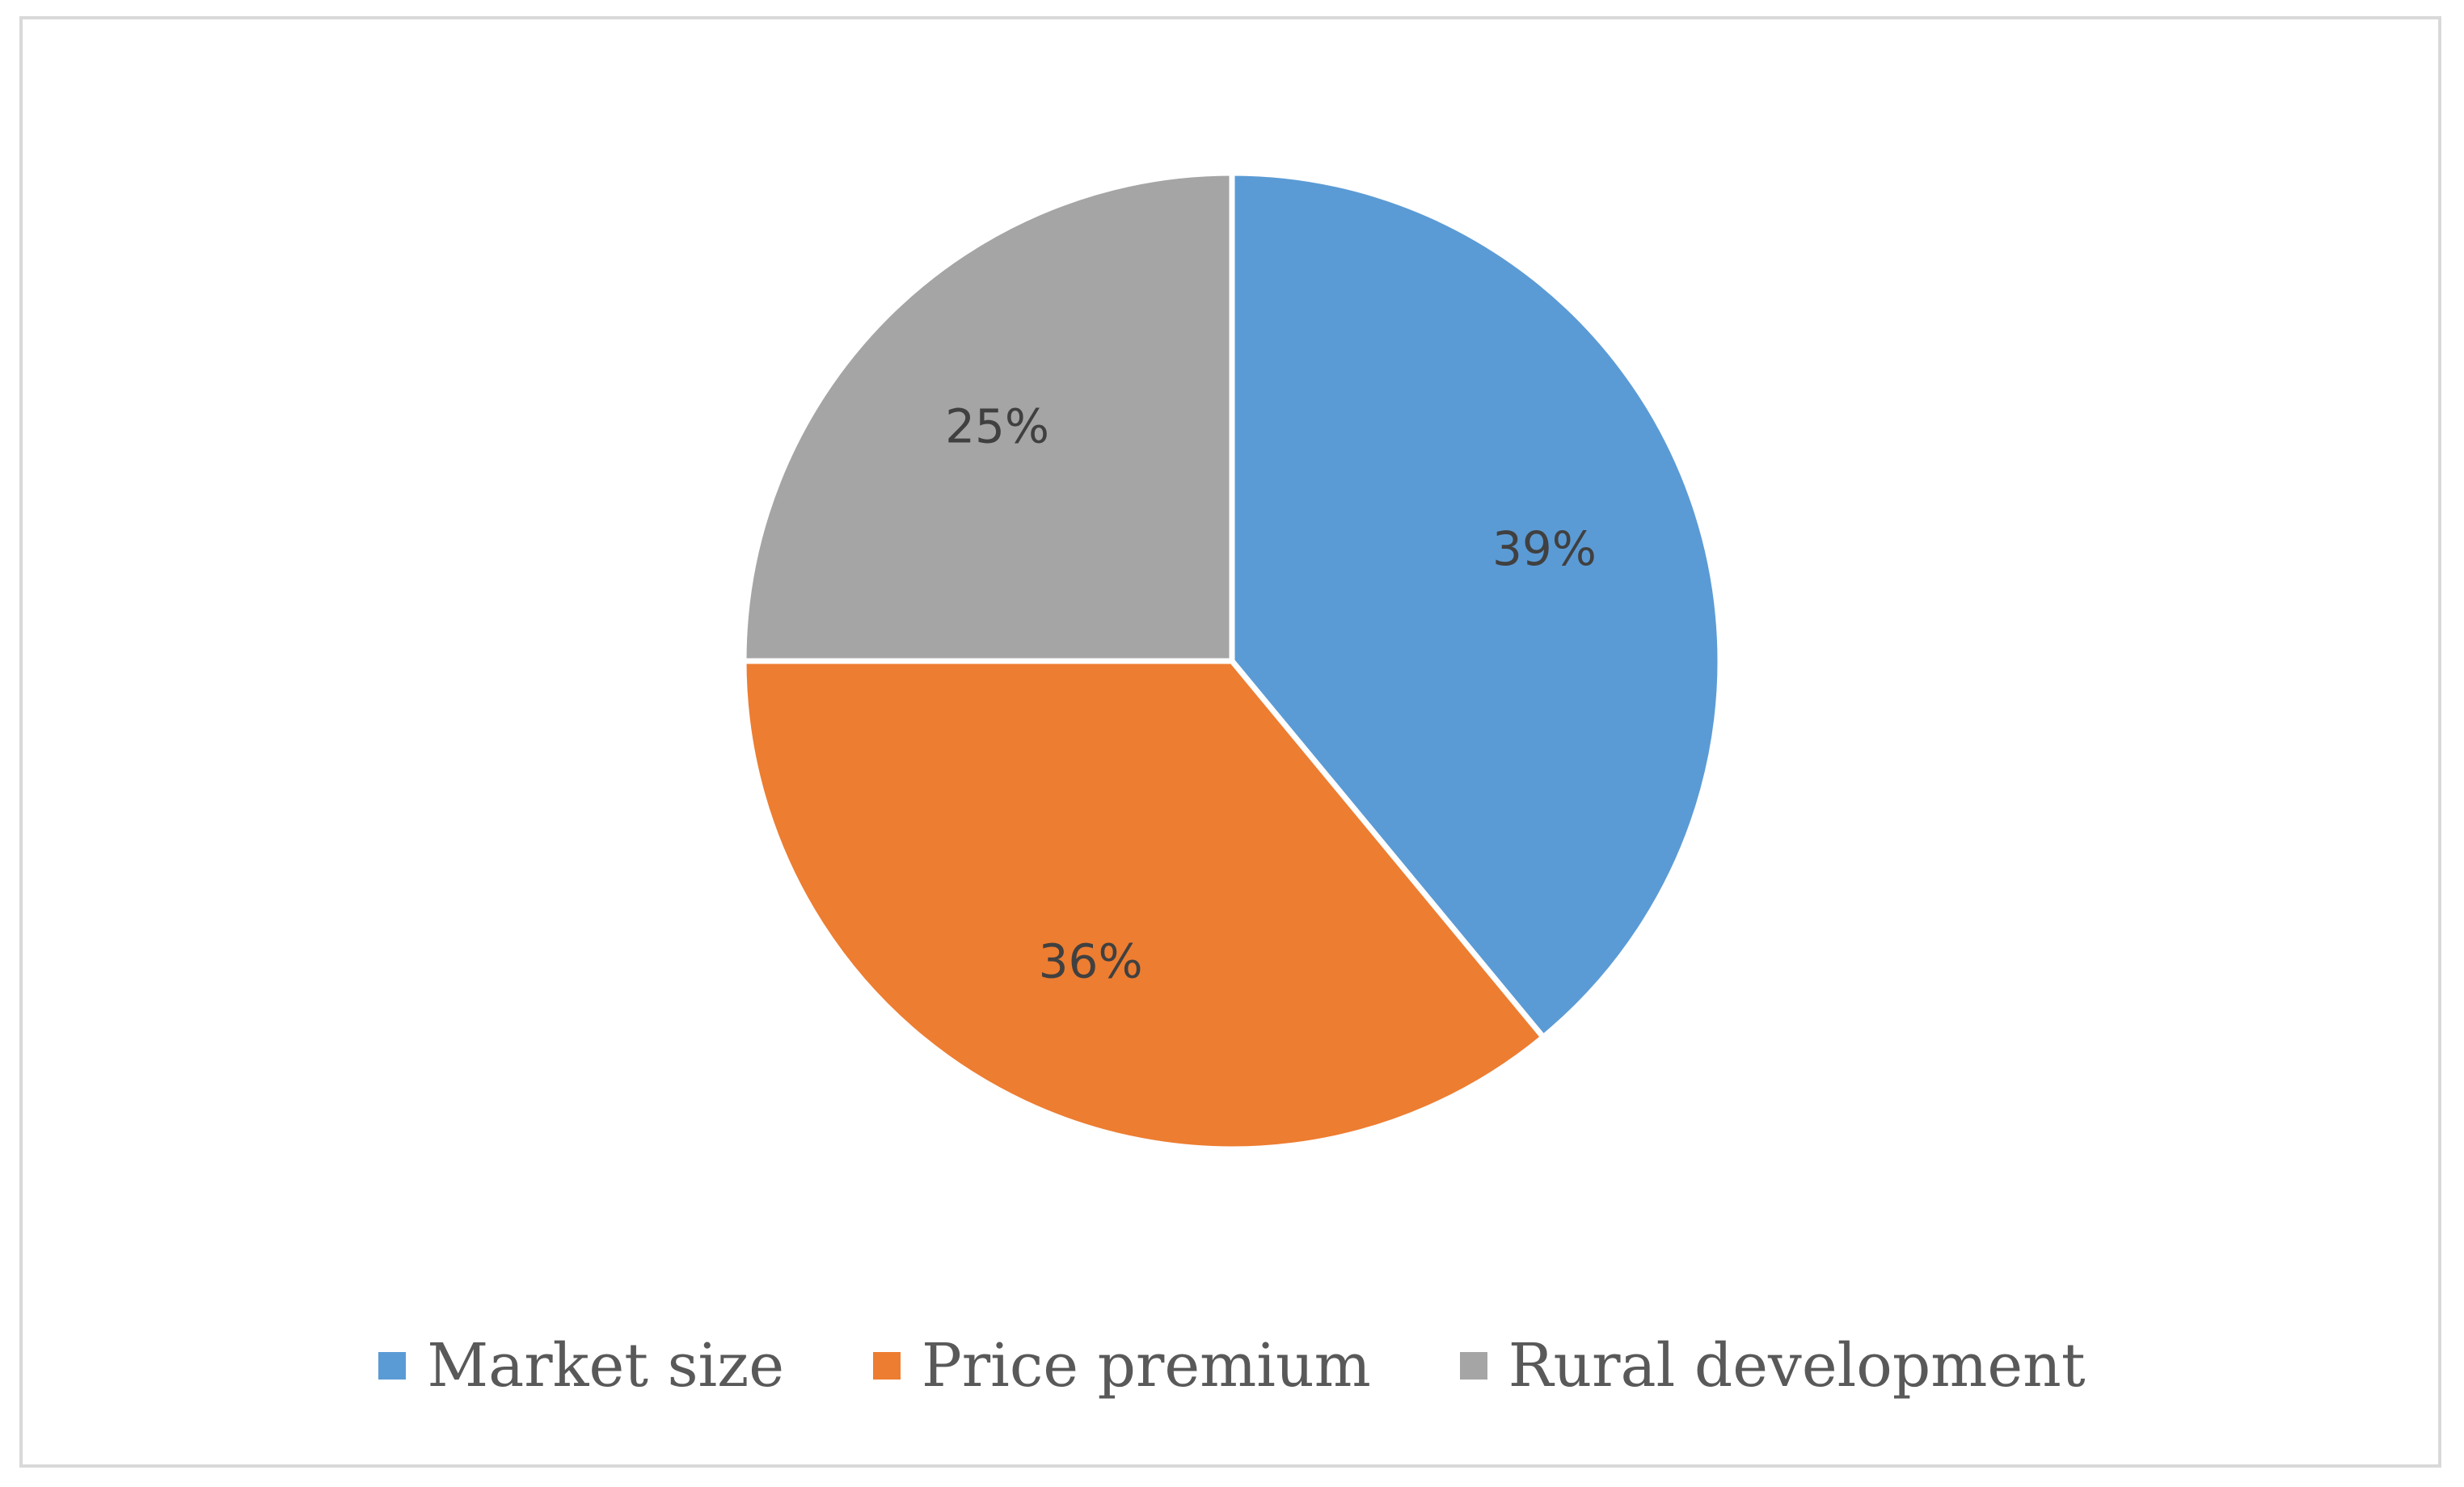 The height and width of the screenshot is (1487, 2464). Describe the element at coordinates (997, 426) in the screenshot. I see `slice-label-rural-development: 25%` at that location.